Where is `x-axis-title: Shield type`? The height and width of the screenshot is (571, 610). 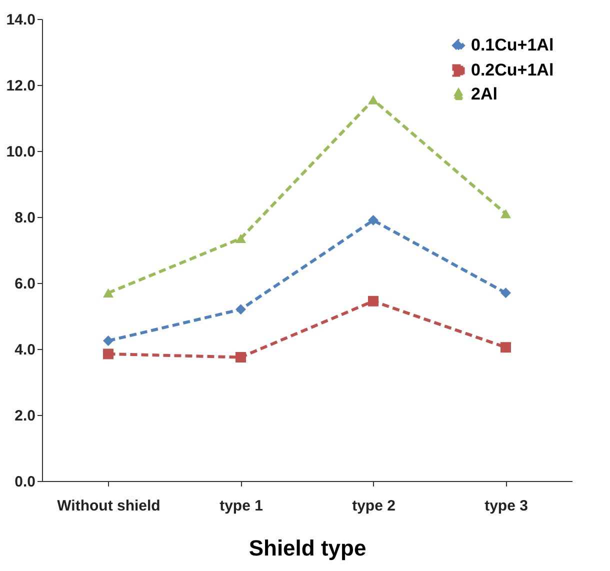
x-axis-title: Shield type is located at coordinates (307, 548).